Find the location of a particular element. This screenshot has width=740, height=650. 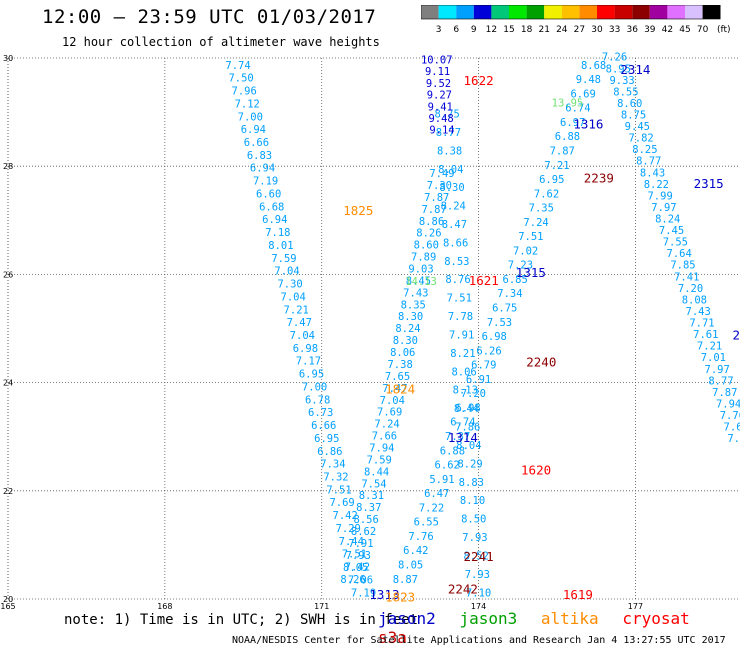

pass-time-label: 2240 is located at coordinates (541, 361).